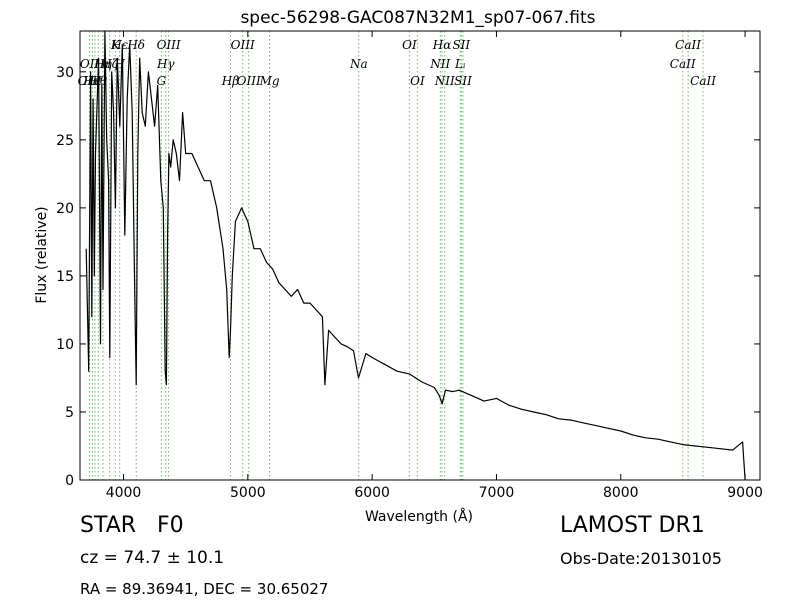  I want to click on y-axis-label: Flux (relative), so click(42, 254).